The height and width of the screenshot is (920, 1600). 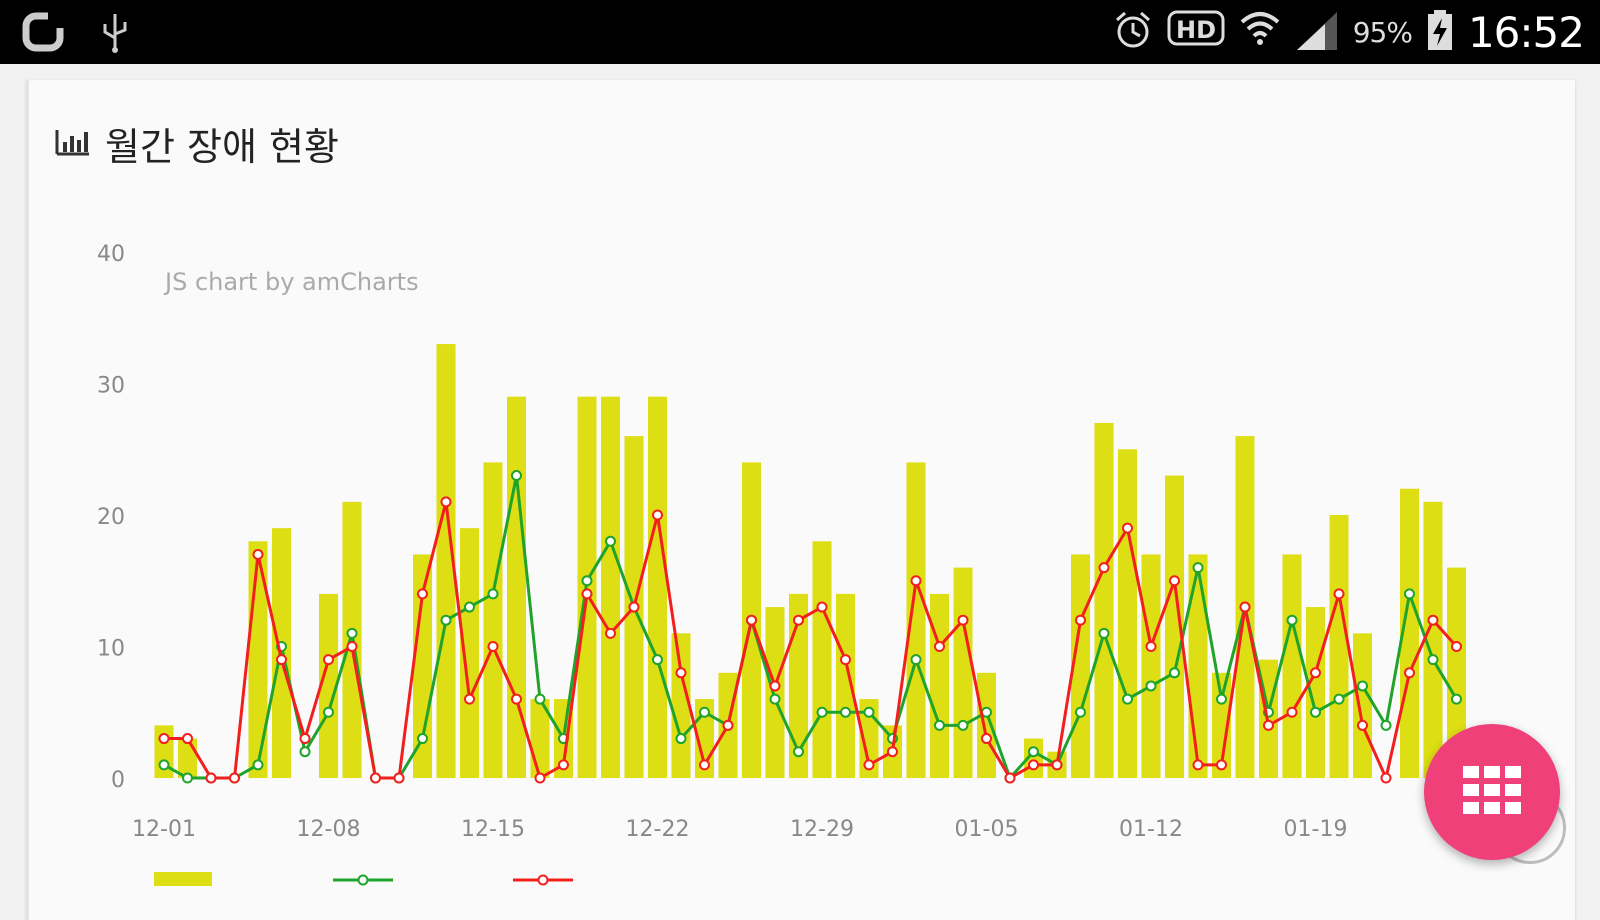 What do you see at coordinates (1492, 792) in the screenshot?
I see `menu-fab-button` at bounding box center [1492, 792].